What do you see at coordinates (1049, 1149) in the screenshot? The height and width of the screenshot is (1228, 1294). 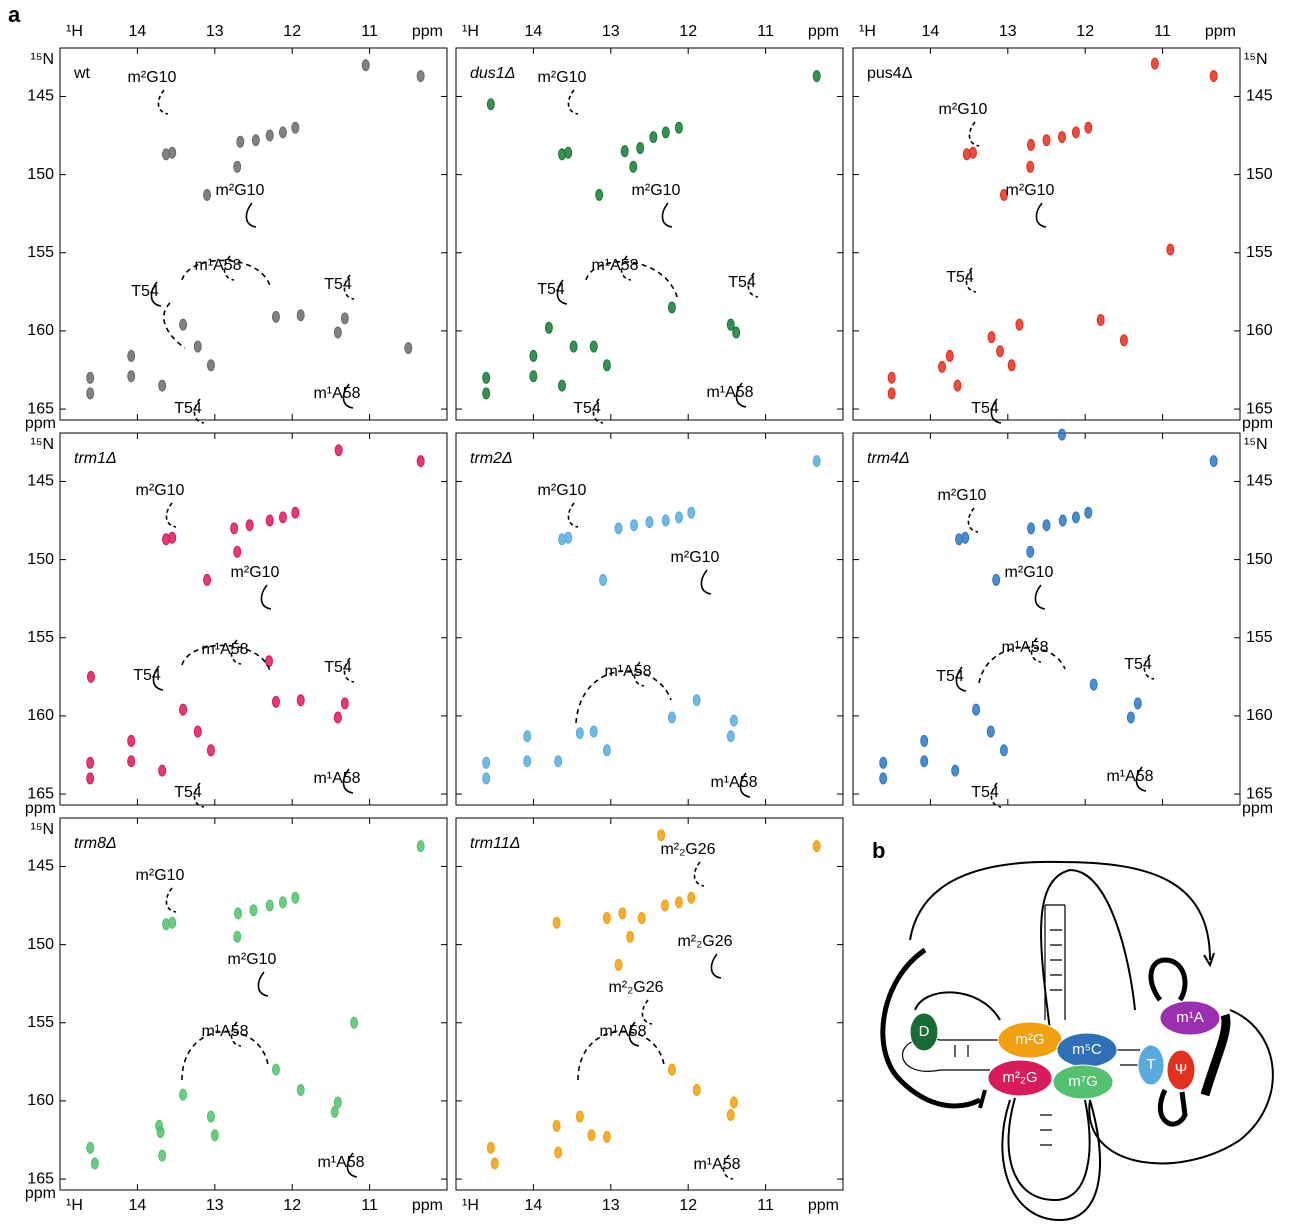 I see `loop` at bounding box center [1049, 1149].